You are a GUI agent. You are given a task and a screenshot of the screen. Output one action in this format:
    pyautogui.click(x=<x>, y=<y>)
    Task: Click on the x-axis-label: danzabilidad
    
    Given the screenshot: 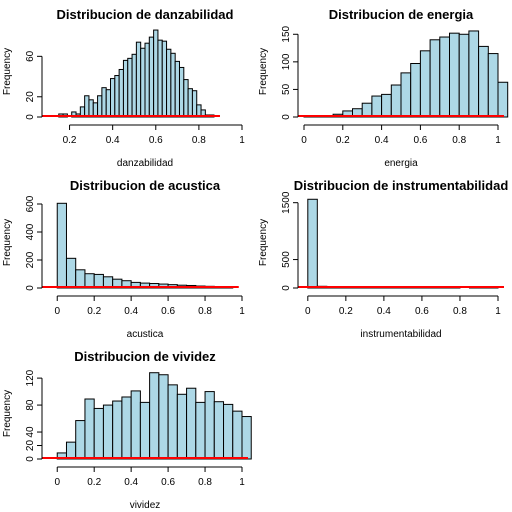 What is the action you would take?
    pyautogui.click(x=145, y=163)
    